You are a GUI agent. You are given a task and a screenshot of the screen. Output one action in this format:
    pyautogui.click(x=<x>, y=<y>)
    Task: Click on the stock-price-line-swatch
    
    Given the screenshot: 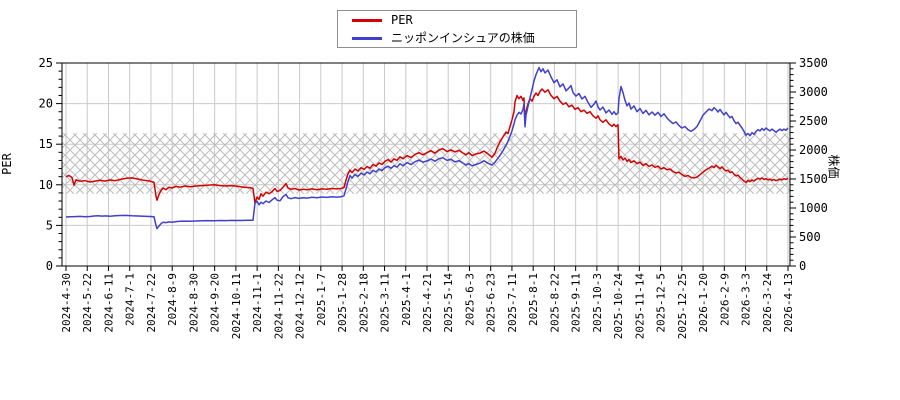 What is the action you would take?
    pyautogui.click(x=367, y=38)
    